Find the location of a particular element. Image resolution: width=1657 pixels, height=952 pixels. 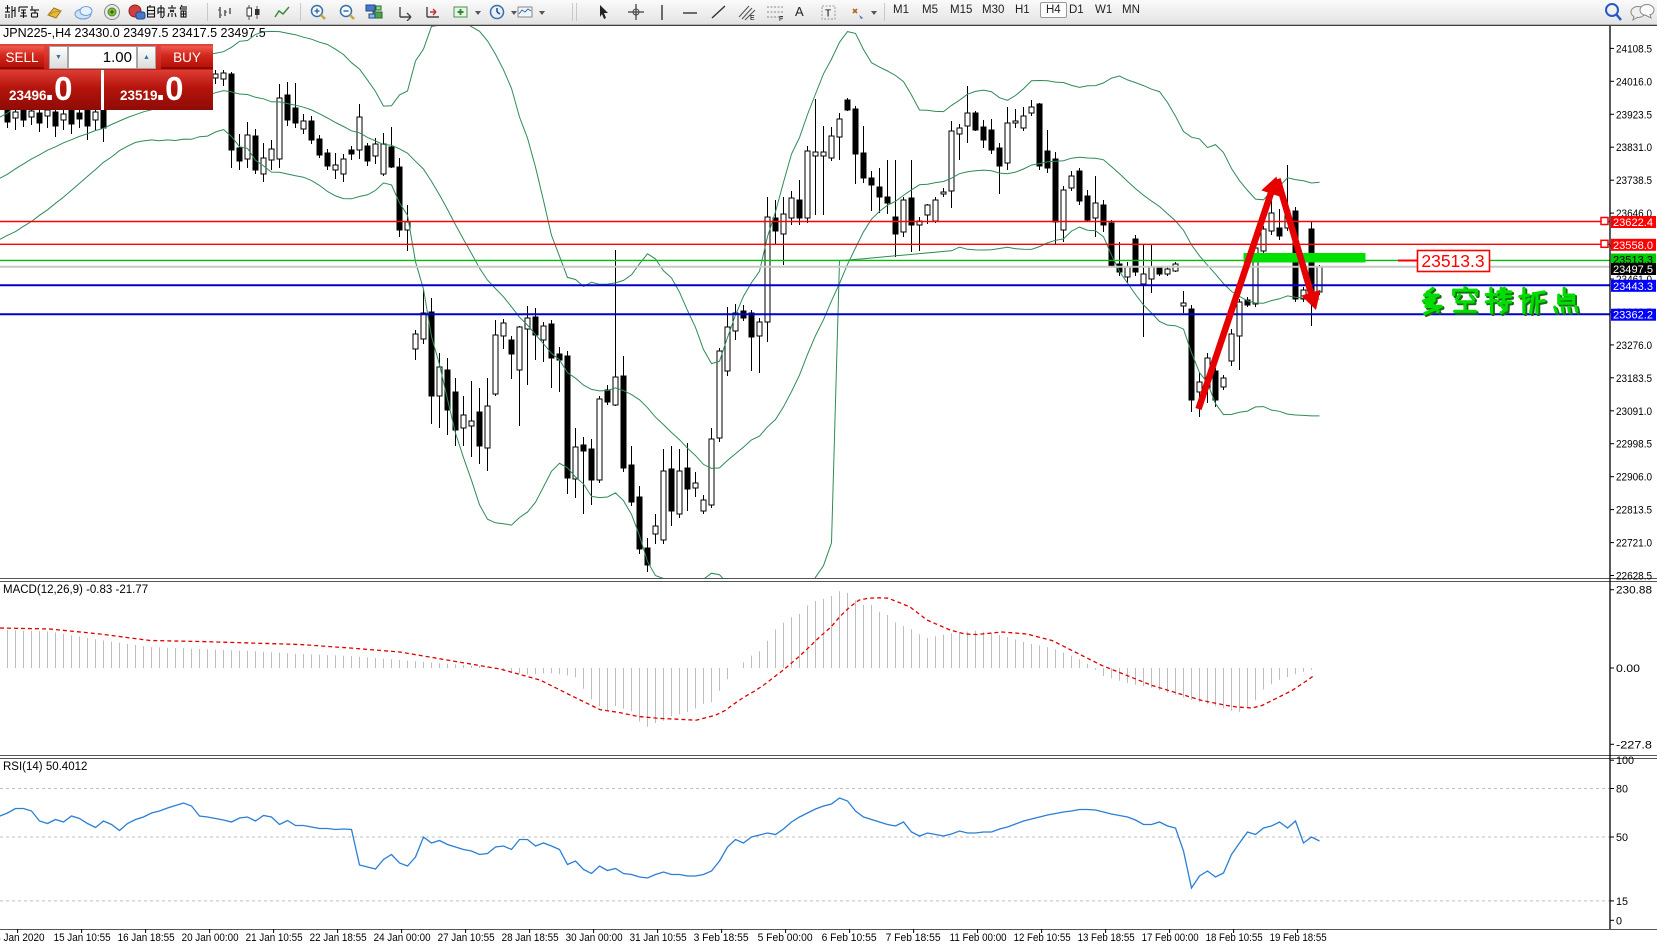

svg-text: 15 is located at coordinates (1622, 902).